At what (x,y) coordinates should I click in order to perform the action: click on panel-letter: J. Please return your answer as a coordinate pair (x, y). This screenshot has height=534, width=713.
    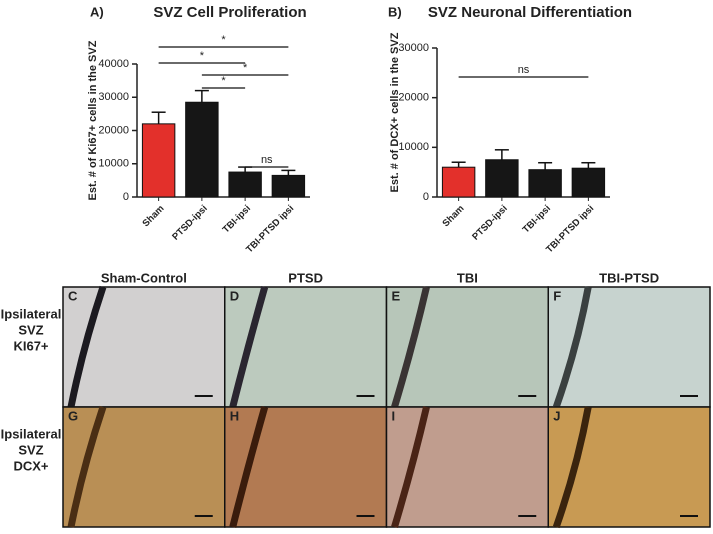
    Looking at the image, I should click on (556, 415).